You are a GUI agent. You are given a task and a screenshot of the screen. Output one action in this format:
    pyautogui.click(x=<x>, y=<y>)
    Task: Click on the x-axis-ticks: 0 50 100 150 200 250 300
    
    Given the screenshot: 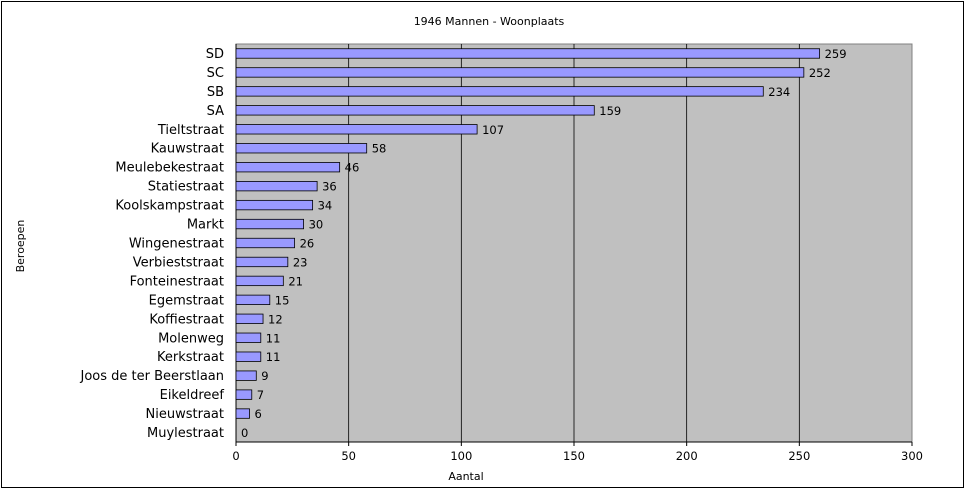 What is the action you would take?
    pyautogui.click(x=577, y=452)
    